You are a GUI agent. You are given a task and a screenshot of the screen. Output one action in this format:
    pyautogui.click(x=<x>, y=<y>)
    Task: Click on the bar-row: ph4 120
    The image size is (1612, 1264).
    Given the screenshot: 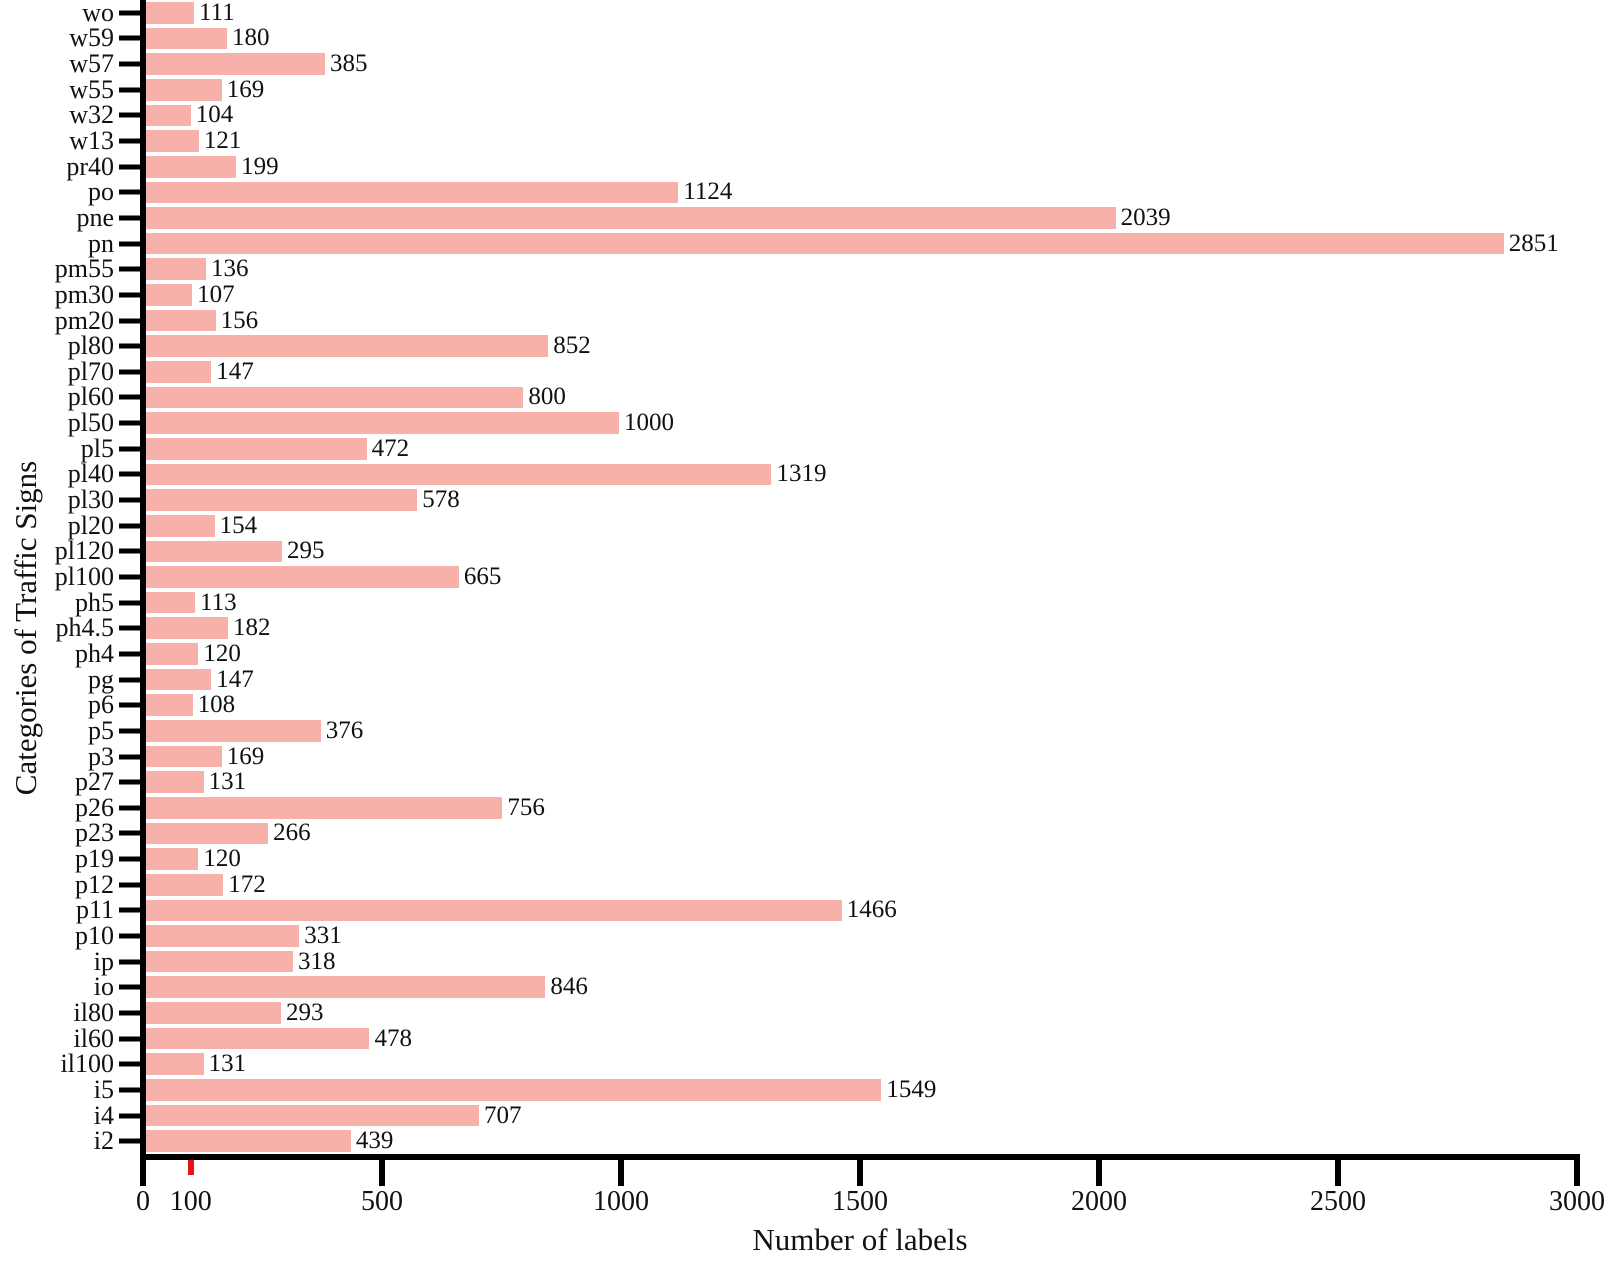 What is the action you would take?
    pyautogui.click(x=826, y=653)
    